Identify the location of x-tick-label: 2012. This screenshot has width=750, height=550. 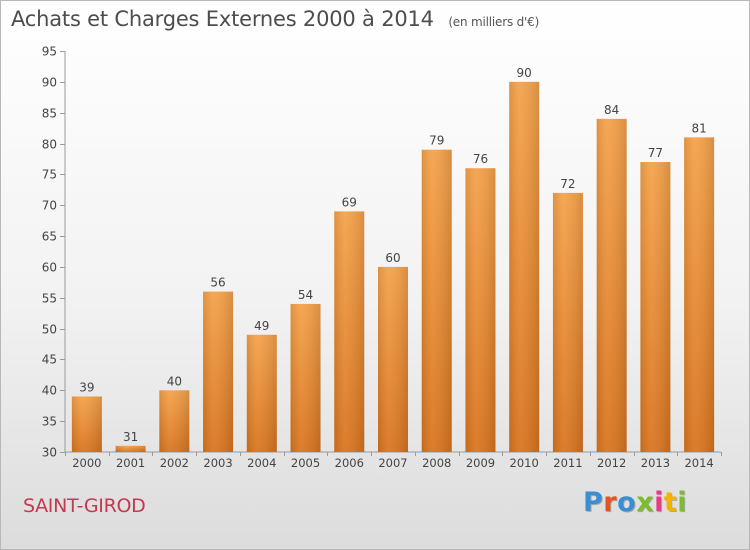
(611, 463).